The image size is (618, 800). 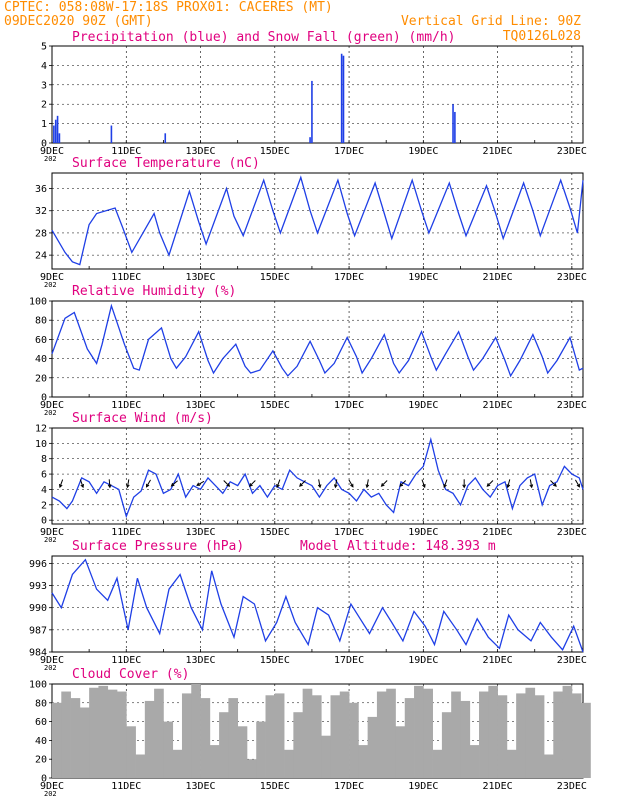 What do you see at coordinates (44, 490) in the screenshot?
I see `y-tick-label: 4` at bounding box center [44, 490].